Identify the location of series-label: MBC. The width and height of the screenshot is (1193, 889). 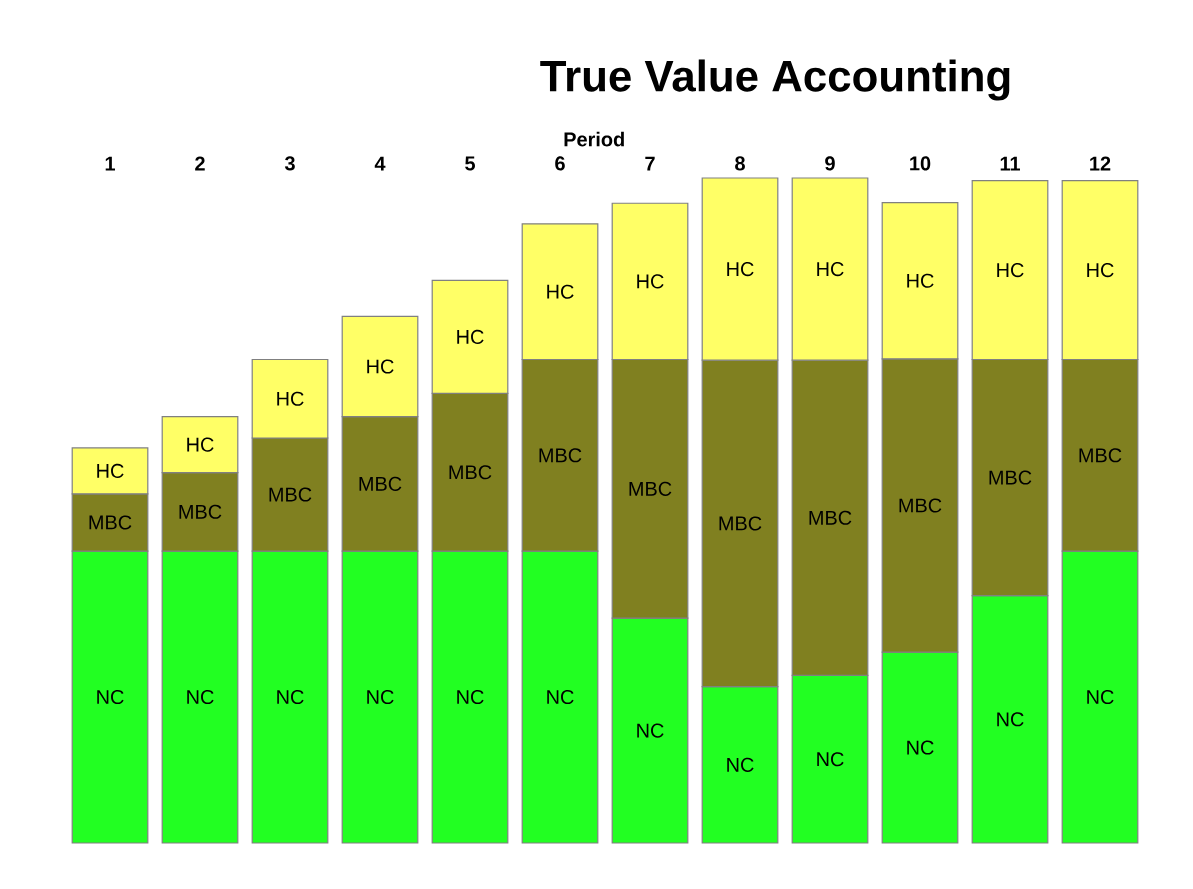
(1010, 477).